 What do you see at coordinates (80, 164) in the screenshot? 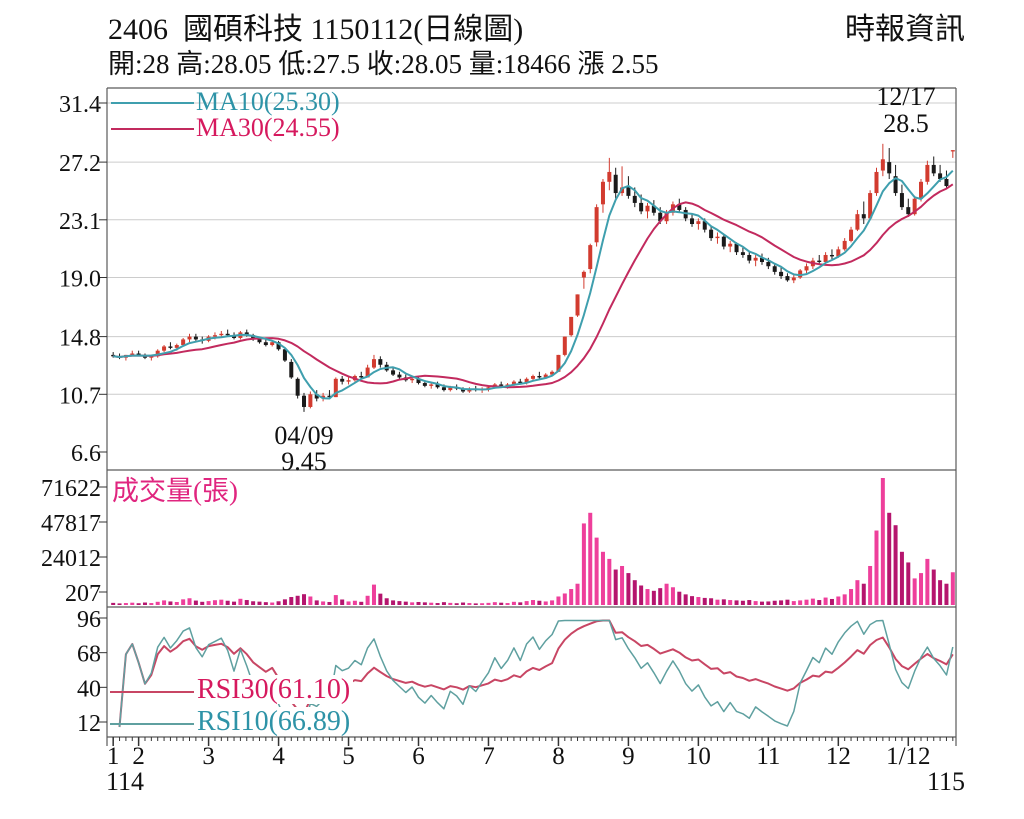
I see `svg-text: 27.2` at bounding box center [80, 164].